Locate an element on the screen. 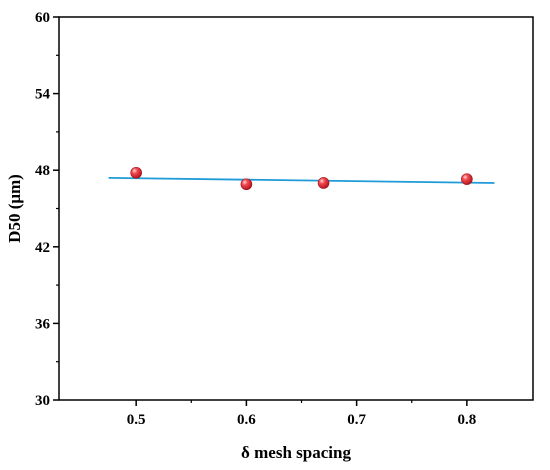 This screenshot has height=470, width=550. x-axis-title: δ mesh spacing is located at coordinates (296, 452).